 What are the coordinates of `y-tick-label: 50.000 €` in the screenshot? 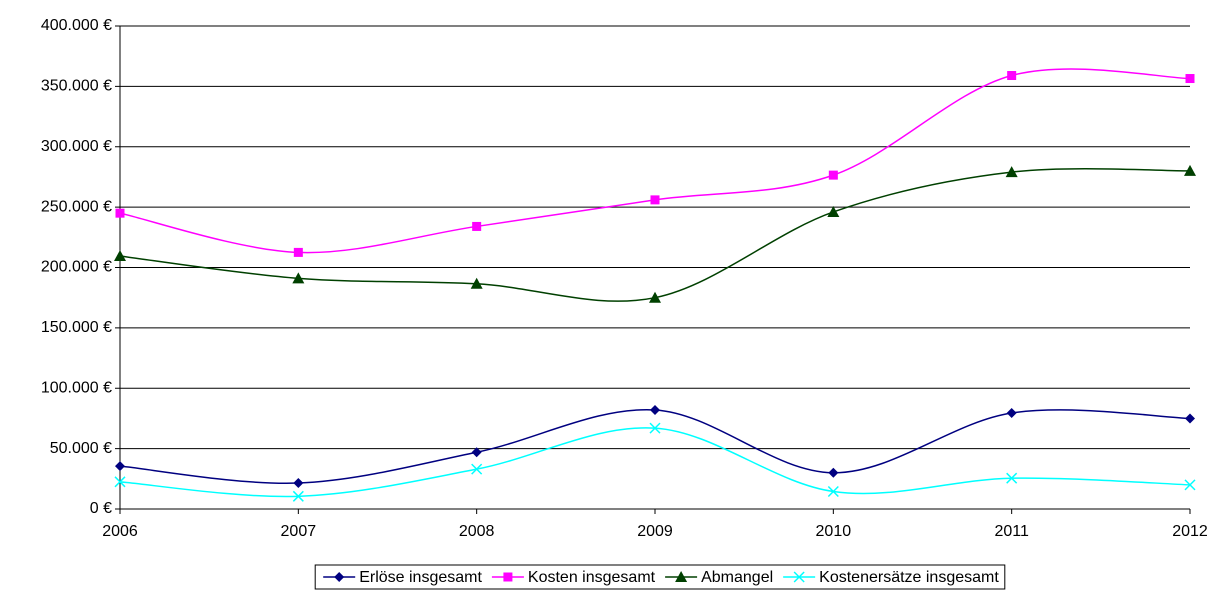 It's located at (81, 448).